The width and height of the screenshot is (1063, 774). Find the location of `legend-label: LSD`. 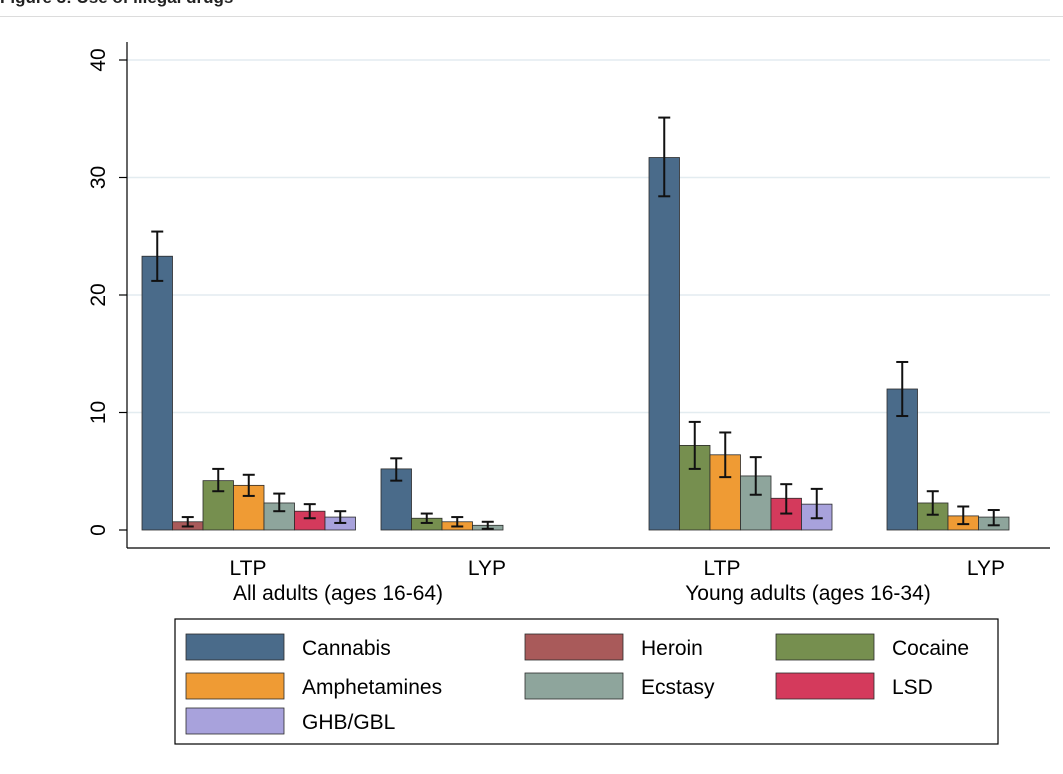

legend-label: LSD is located at coordinates (912, 687).